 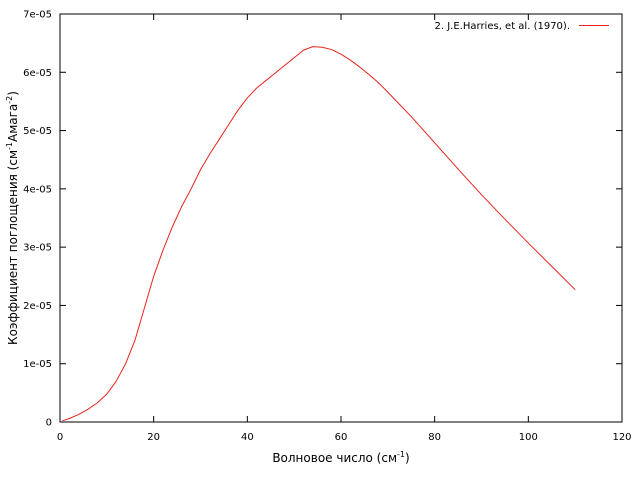 I want to click on y-tick-label: 7e-05, so click(x=37, y=15).